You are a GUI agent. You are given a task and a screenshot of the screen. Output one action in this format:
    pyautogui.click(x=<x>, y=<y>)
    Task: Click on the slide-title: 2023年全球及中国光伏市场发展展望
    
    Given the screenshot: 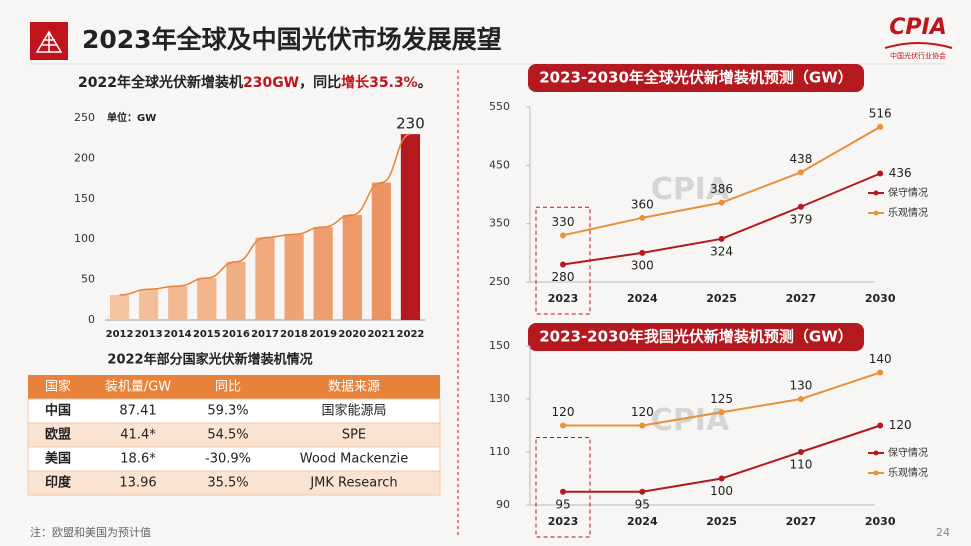 What is the action you would take?
    pyautogui.click(x=292, y=39)
    